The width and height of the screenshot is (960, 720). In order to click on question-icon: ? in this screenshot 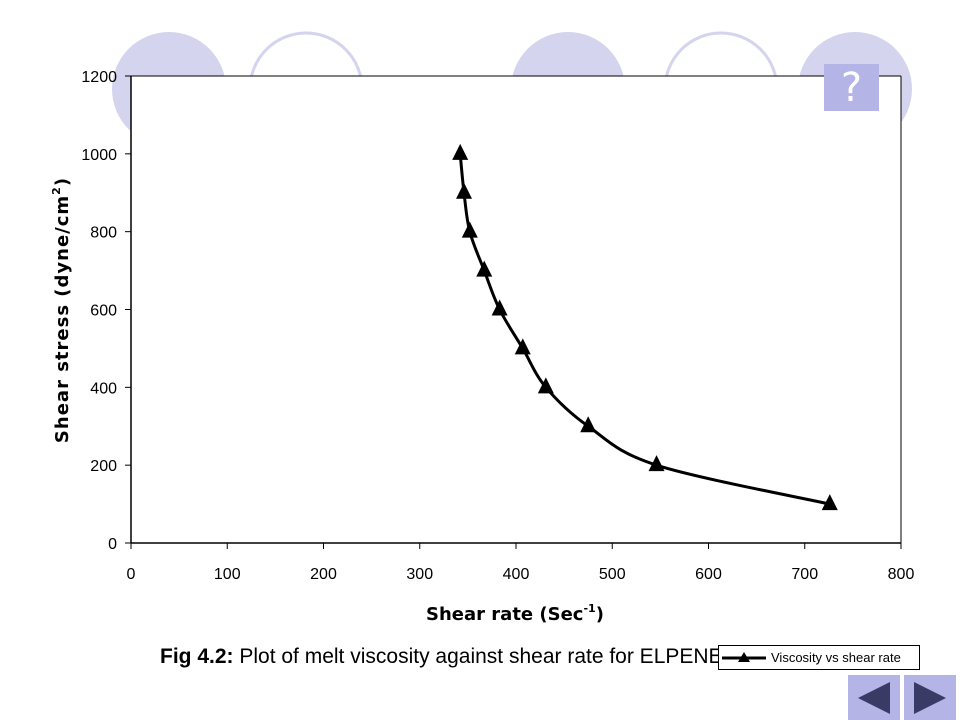, I will do `click(851, 87)`.